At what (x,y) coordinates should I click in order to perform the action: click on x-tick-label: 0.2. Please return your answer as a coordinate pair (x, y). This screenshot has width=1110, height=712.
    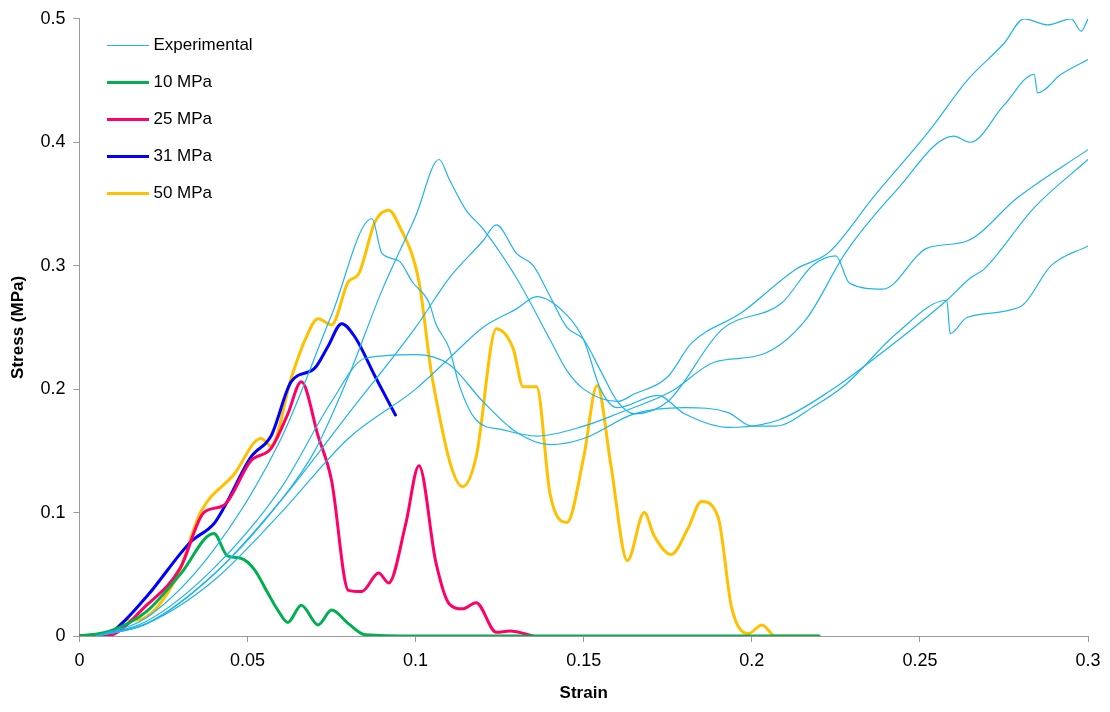
    Looking at the image, I should click on (752, 659).